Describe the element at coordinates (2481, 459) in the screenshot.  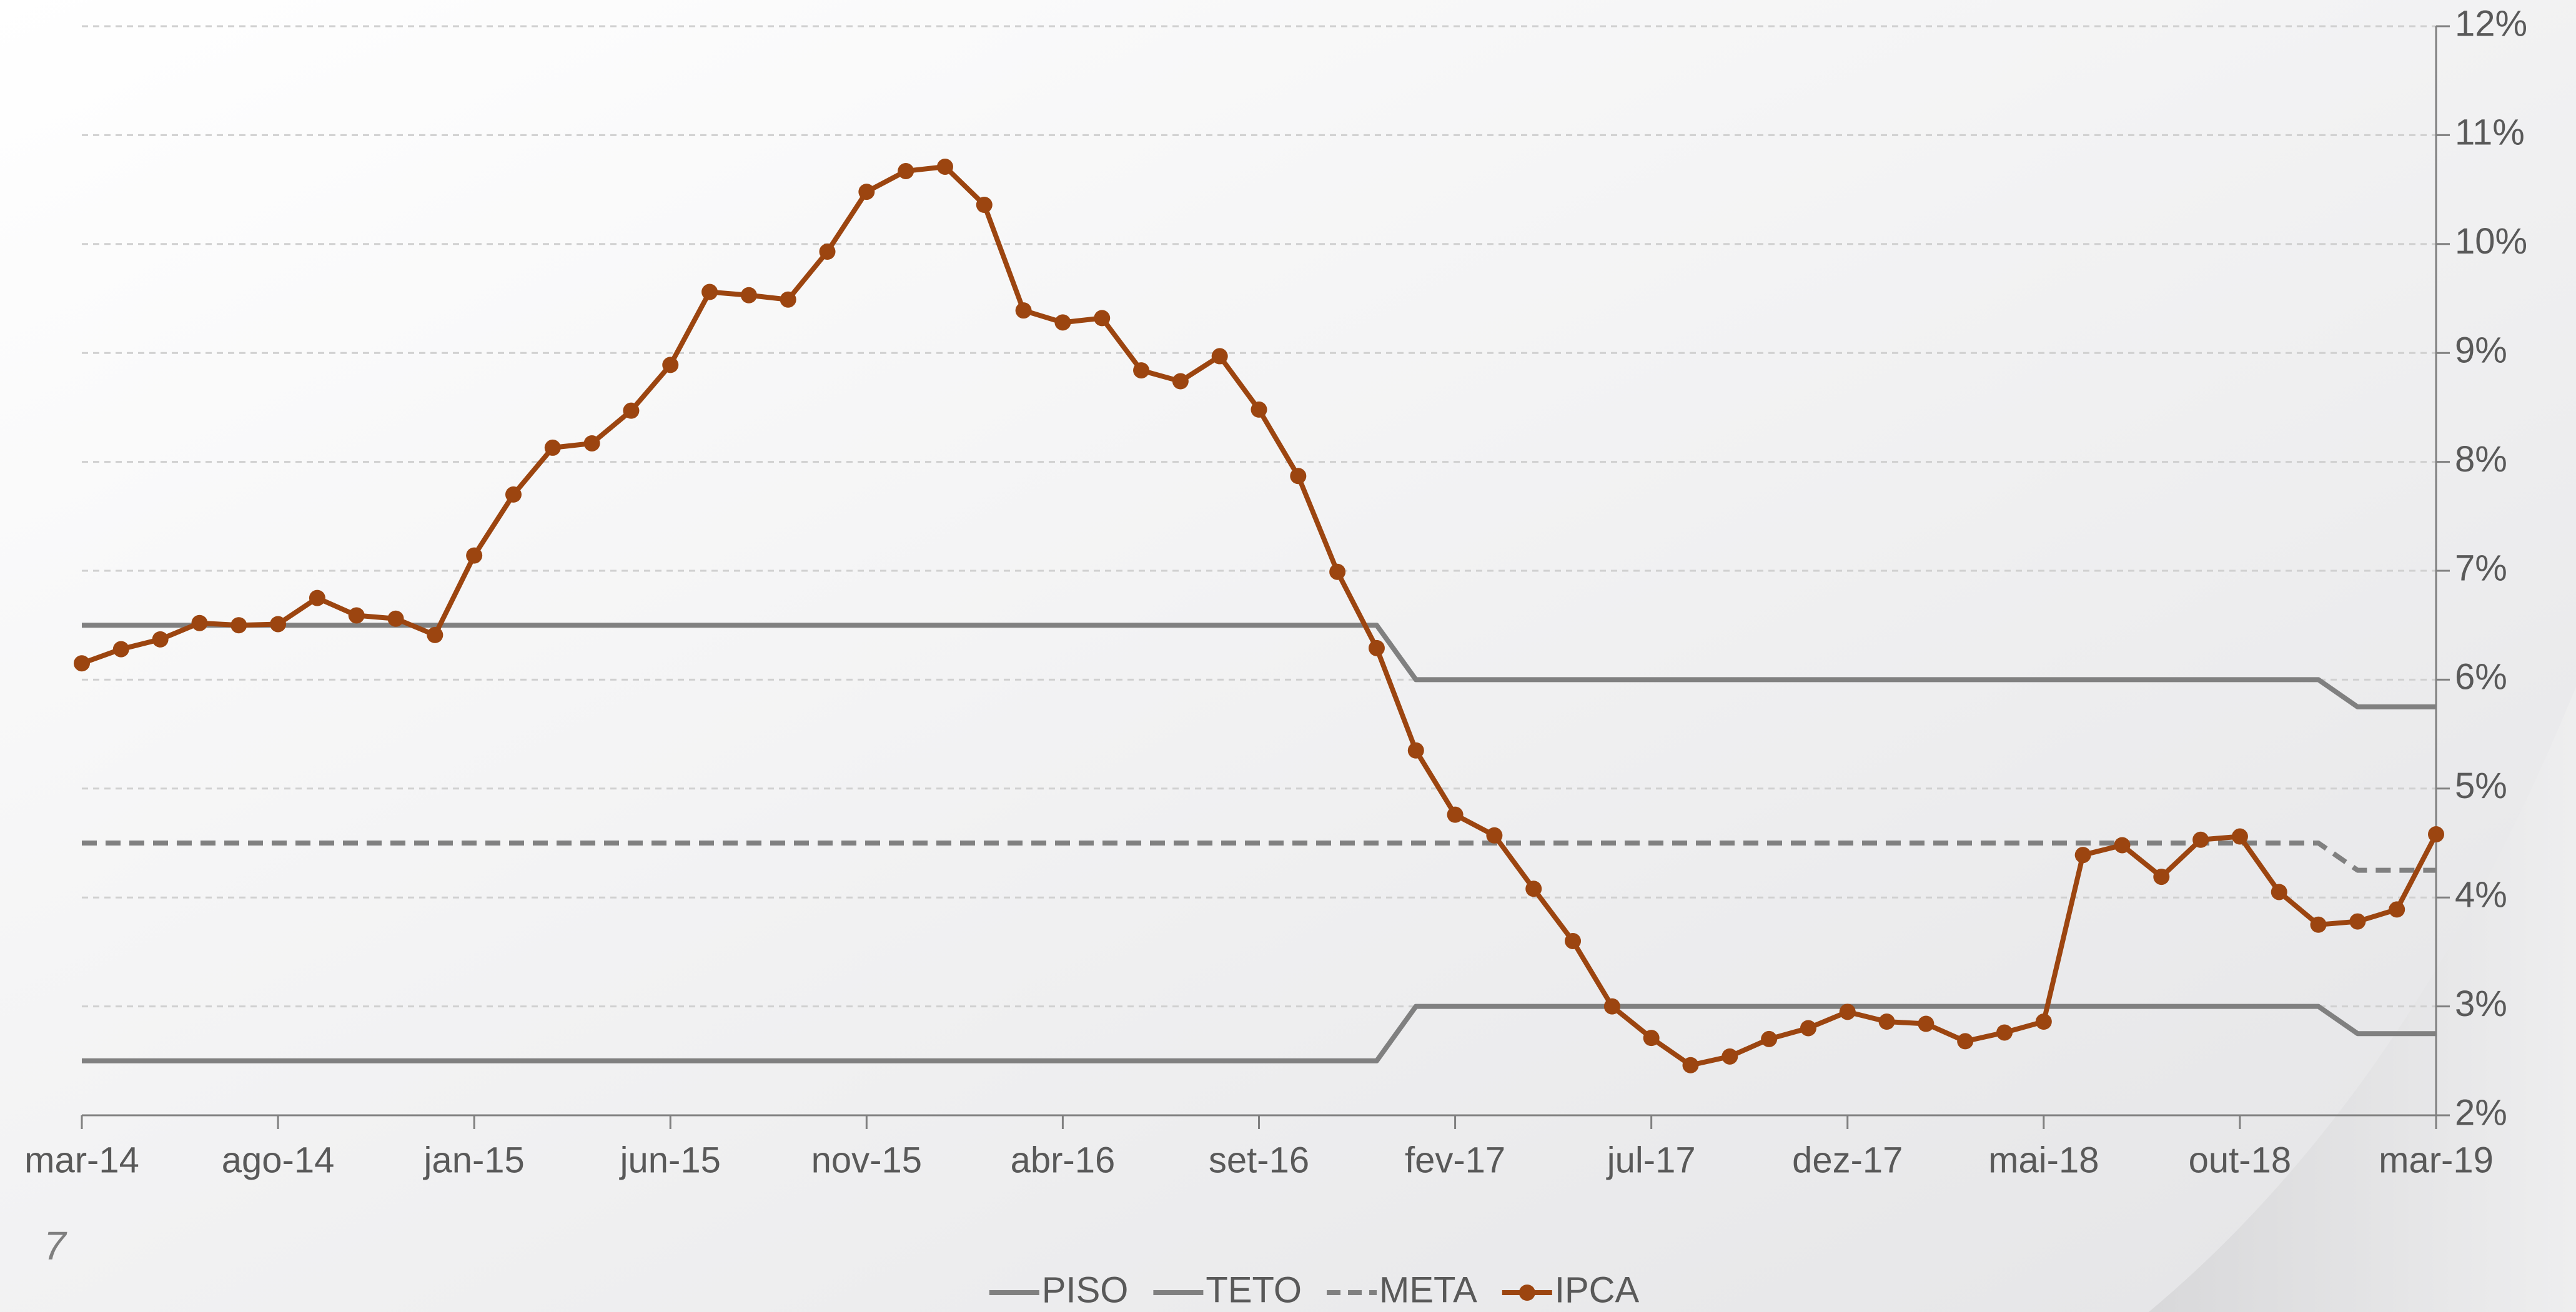
I see `y-tick-label: 8%` at that location.